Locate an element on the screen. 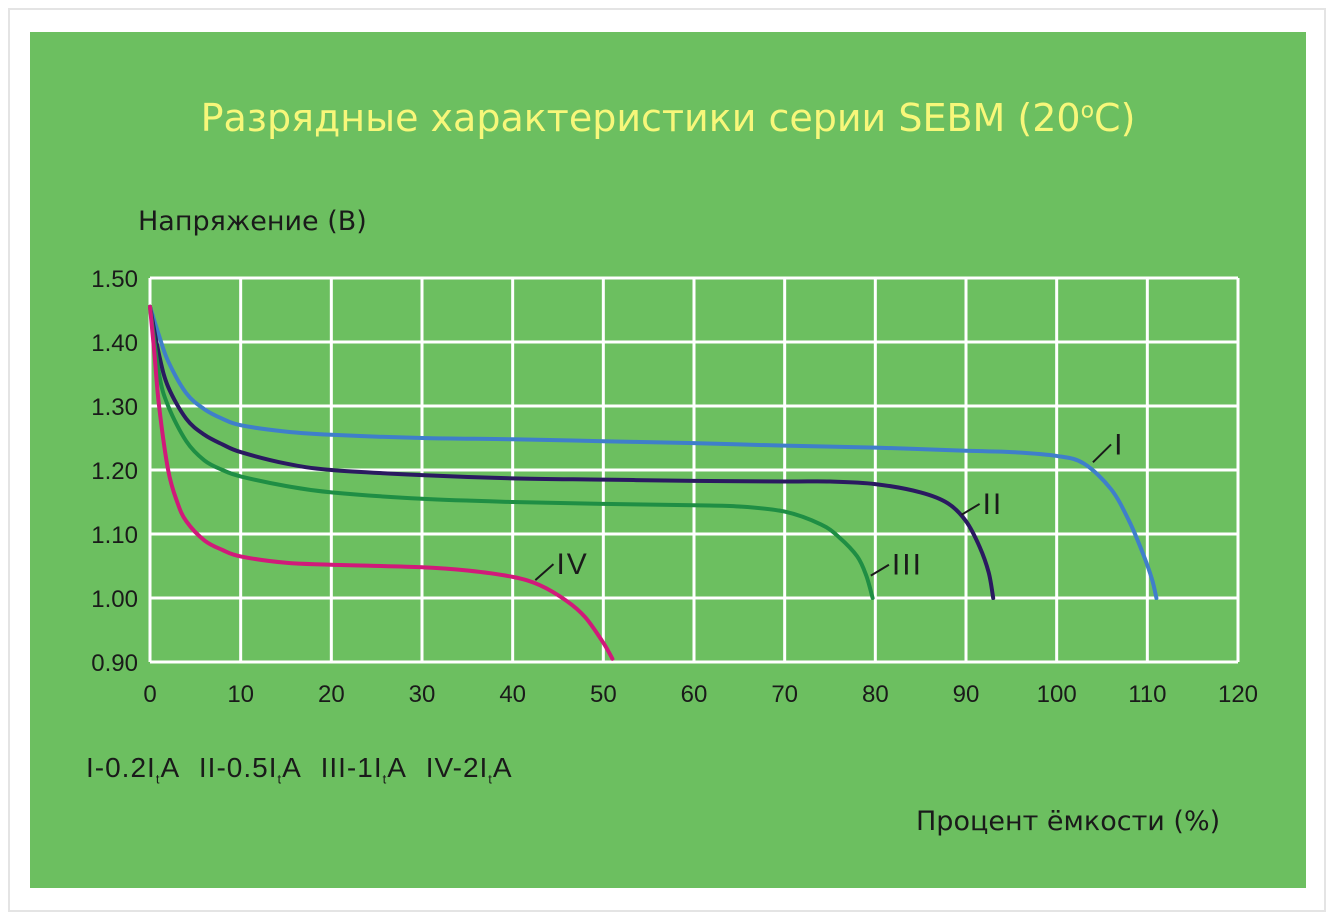 The height and width of the screenshot is (922, 1336). legend-item-iii: III-1ItA is located at coordinates (363, 769).